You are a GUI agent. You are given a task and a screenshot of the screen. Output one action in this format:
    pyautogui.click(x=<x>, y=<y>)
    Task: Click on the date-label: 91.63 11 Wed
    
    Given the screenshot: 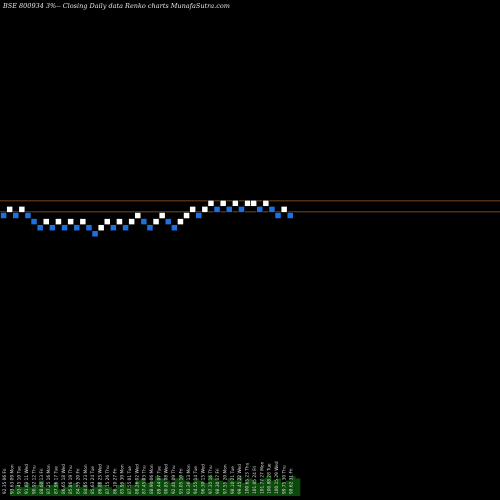 What is the action you would take?
    pyautogui.click(x=27, y=479)
    